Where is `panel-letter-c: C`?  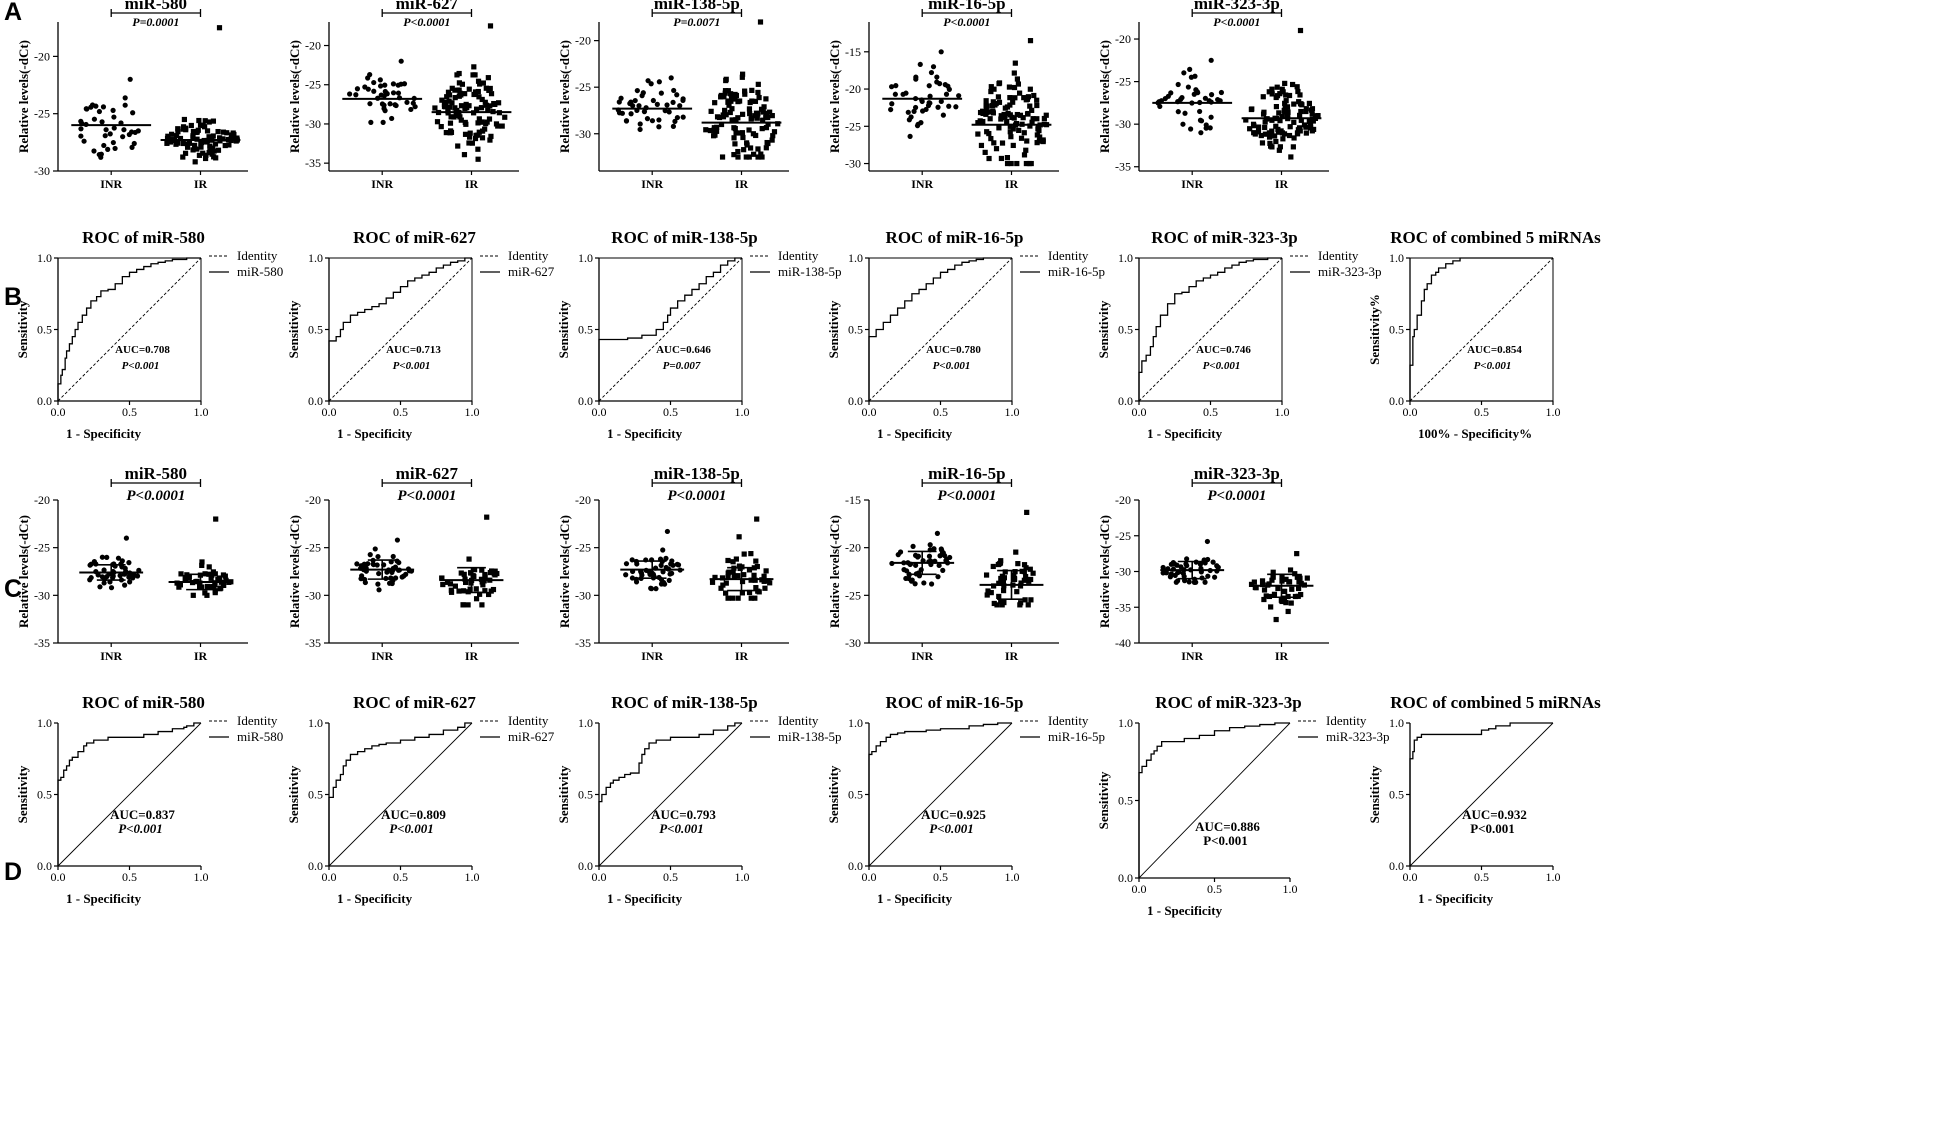
panel-letter-c: C is located at coordinates (13, 589).